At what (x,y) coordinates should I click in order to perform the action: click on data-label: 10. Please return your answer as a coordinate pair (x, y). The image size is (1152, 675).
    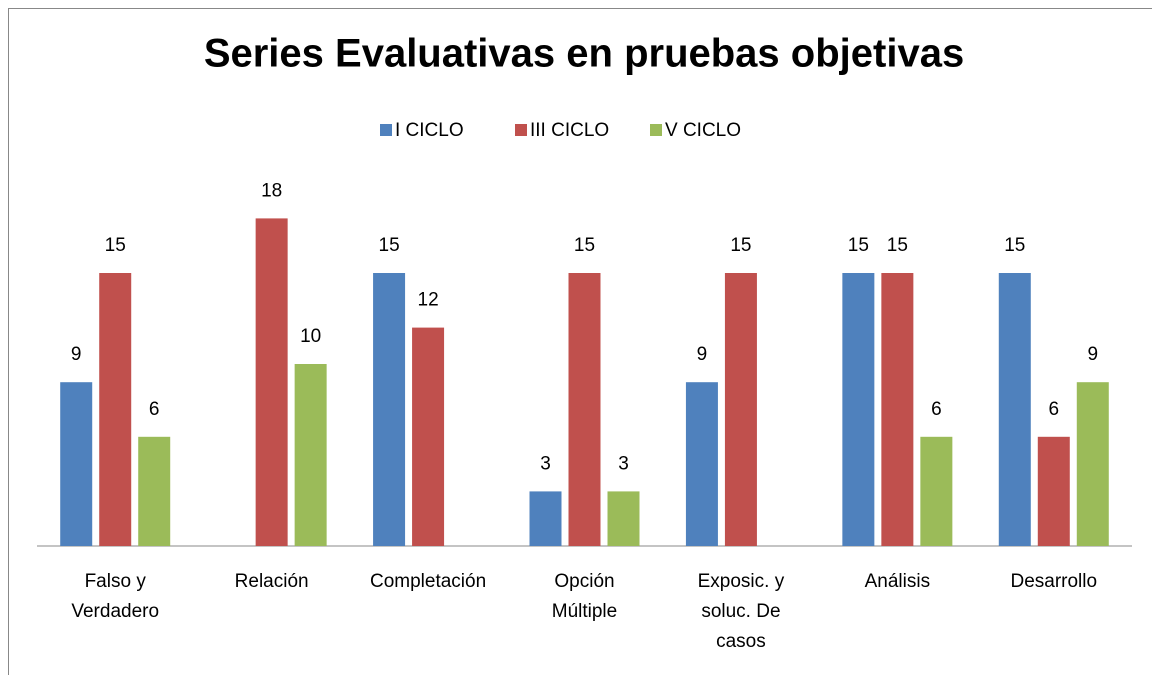
    Looking at the image, I should click on (310, 336).